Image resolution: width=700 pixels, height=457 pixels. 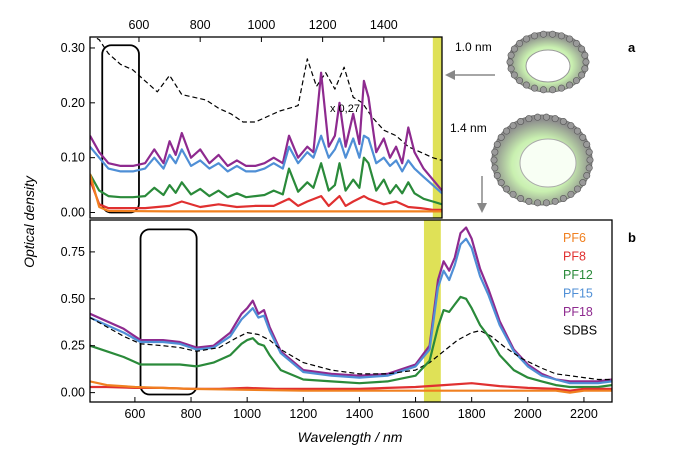 What do you see at coordinates (416, 414) in the screenshot?
I see `x-tick-label: 1600` at bounding box center [416, 414].